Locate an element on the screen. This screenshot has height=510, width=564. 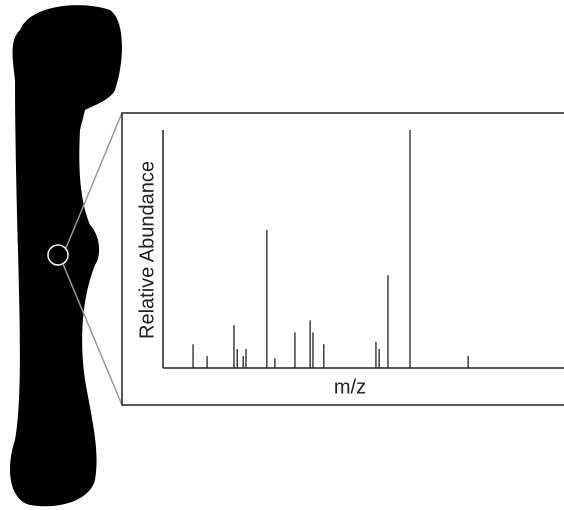
sample-site is located at coordinates (58, 255).